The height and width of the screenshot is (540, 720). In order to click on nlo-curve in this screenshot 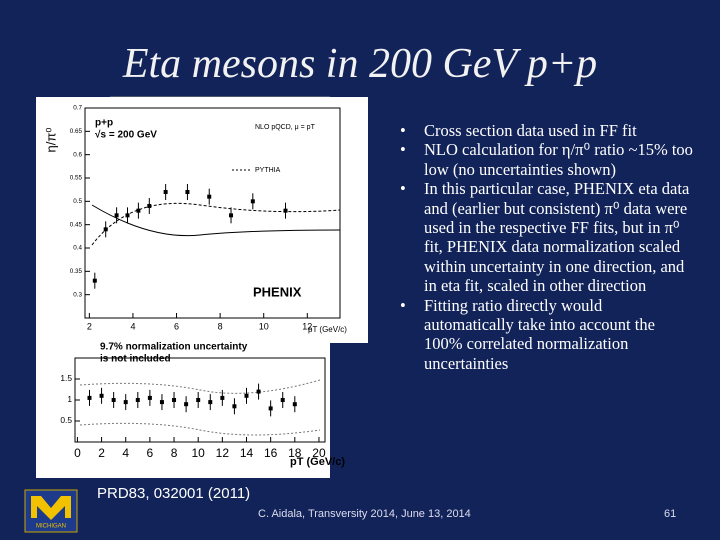, I will do `click(216, 220)`.